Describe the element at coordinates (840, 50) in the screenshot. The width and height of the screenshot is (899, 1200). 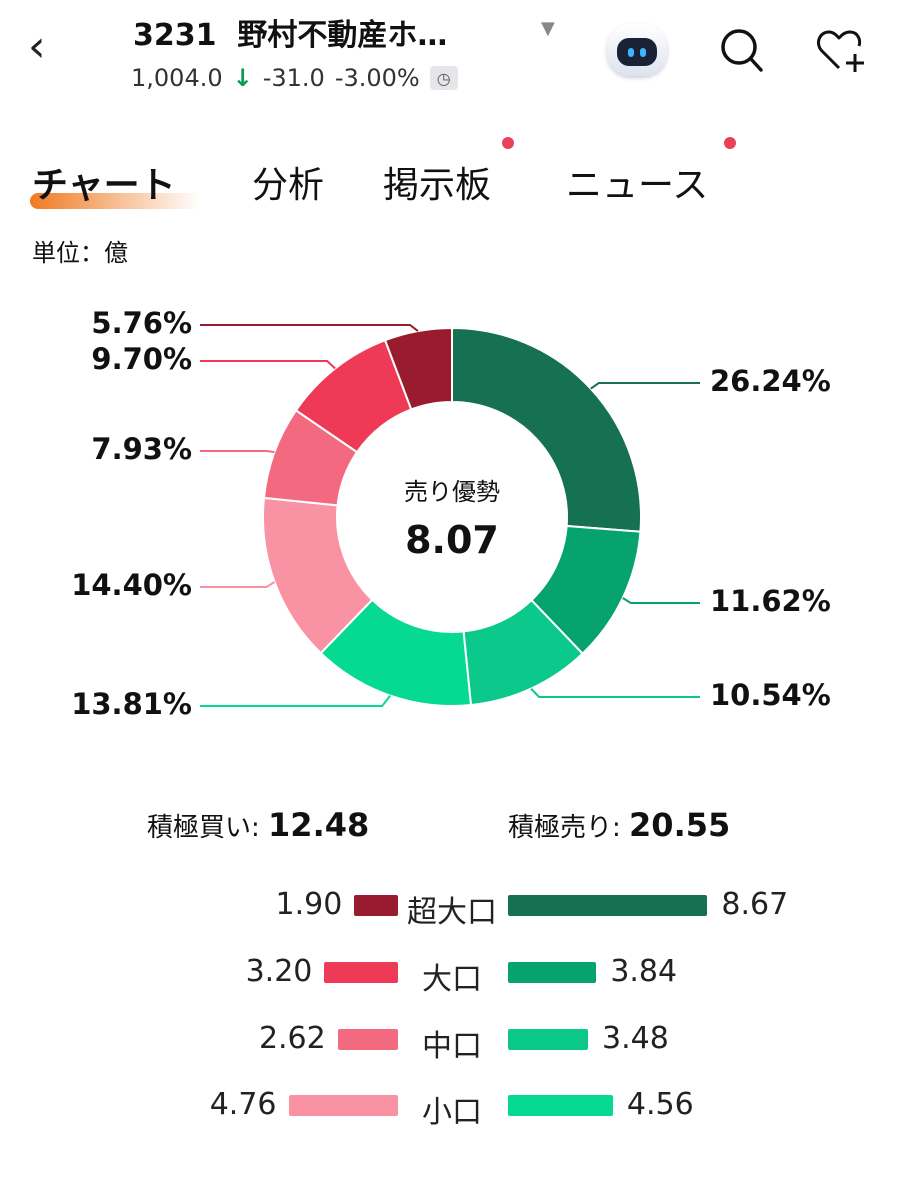
I see `add-favorite-heart-icon` at that location.